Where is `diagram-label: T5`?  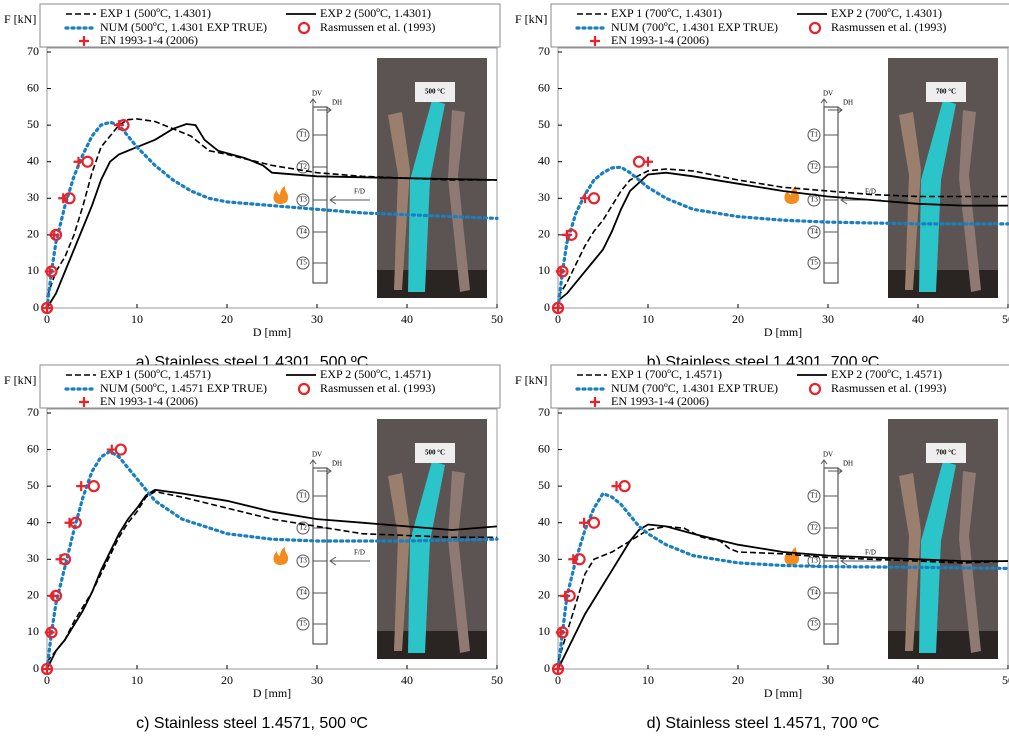 diagram-label: T5 is located at coordinates (303, 263).